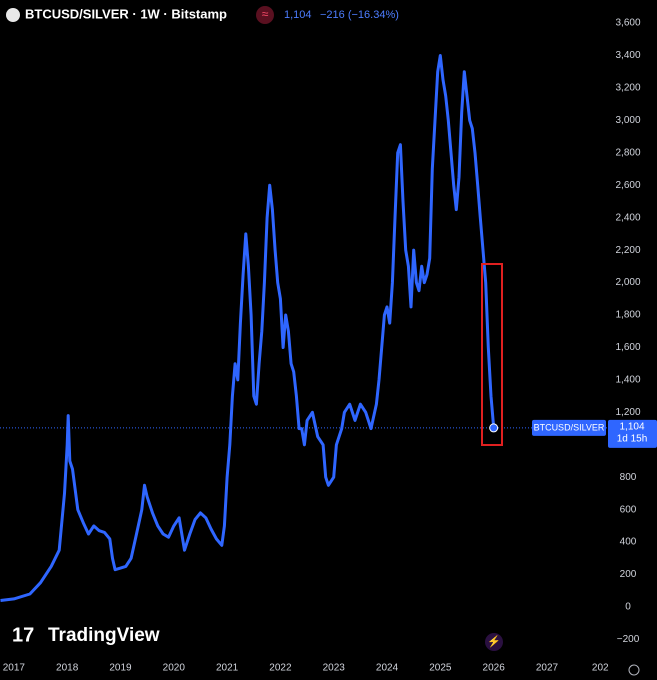  I want to click on badge, so click(265, 15).